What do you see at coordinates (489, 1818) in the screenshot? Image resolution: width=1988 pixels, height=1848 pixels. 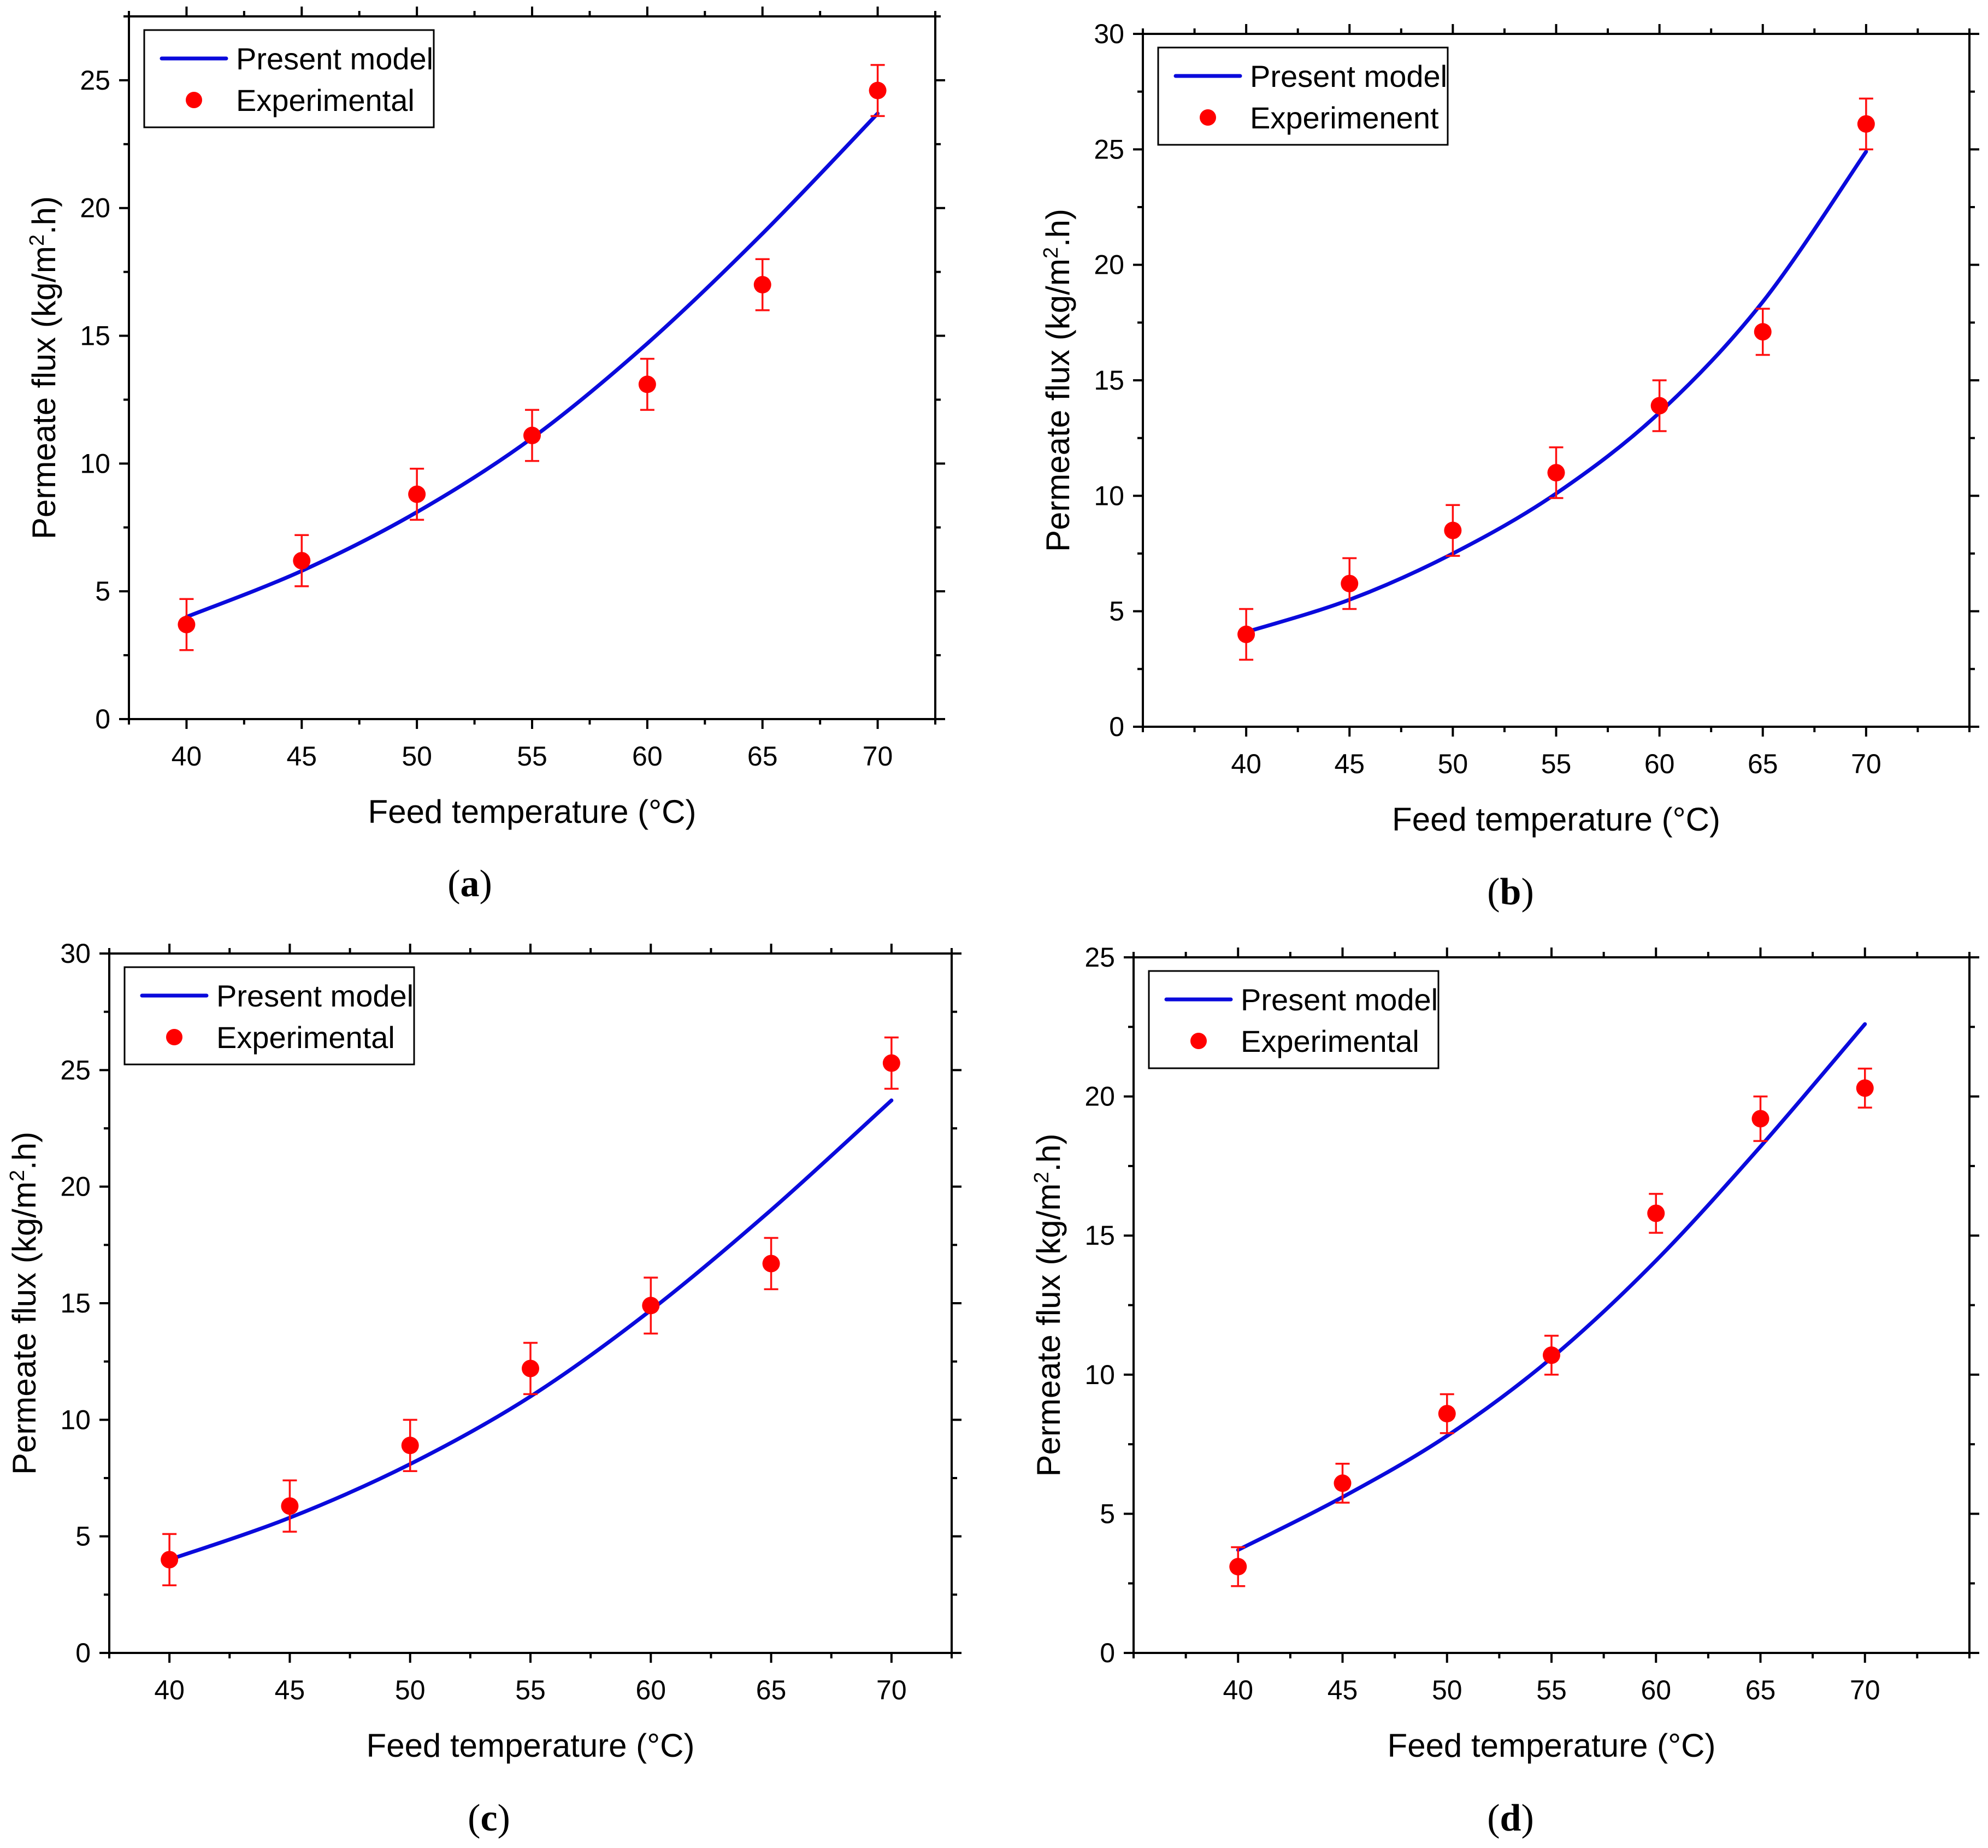 I see `panel-caption: (c)` at bounding box center [489, 1818].